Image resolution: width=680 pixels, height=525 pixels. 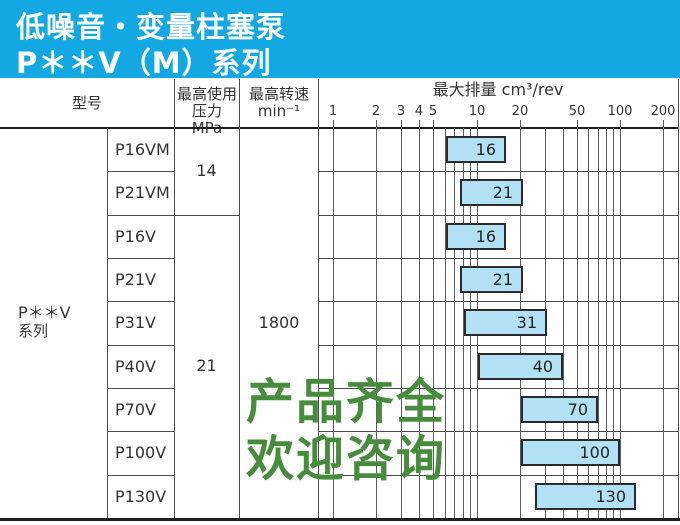 What do you see at coordinates (142, 149) in the screenshot?
I see `model-name: P16VM` at bounding box center [142, 149].